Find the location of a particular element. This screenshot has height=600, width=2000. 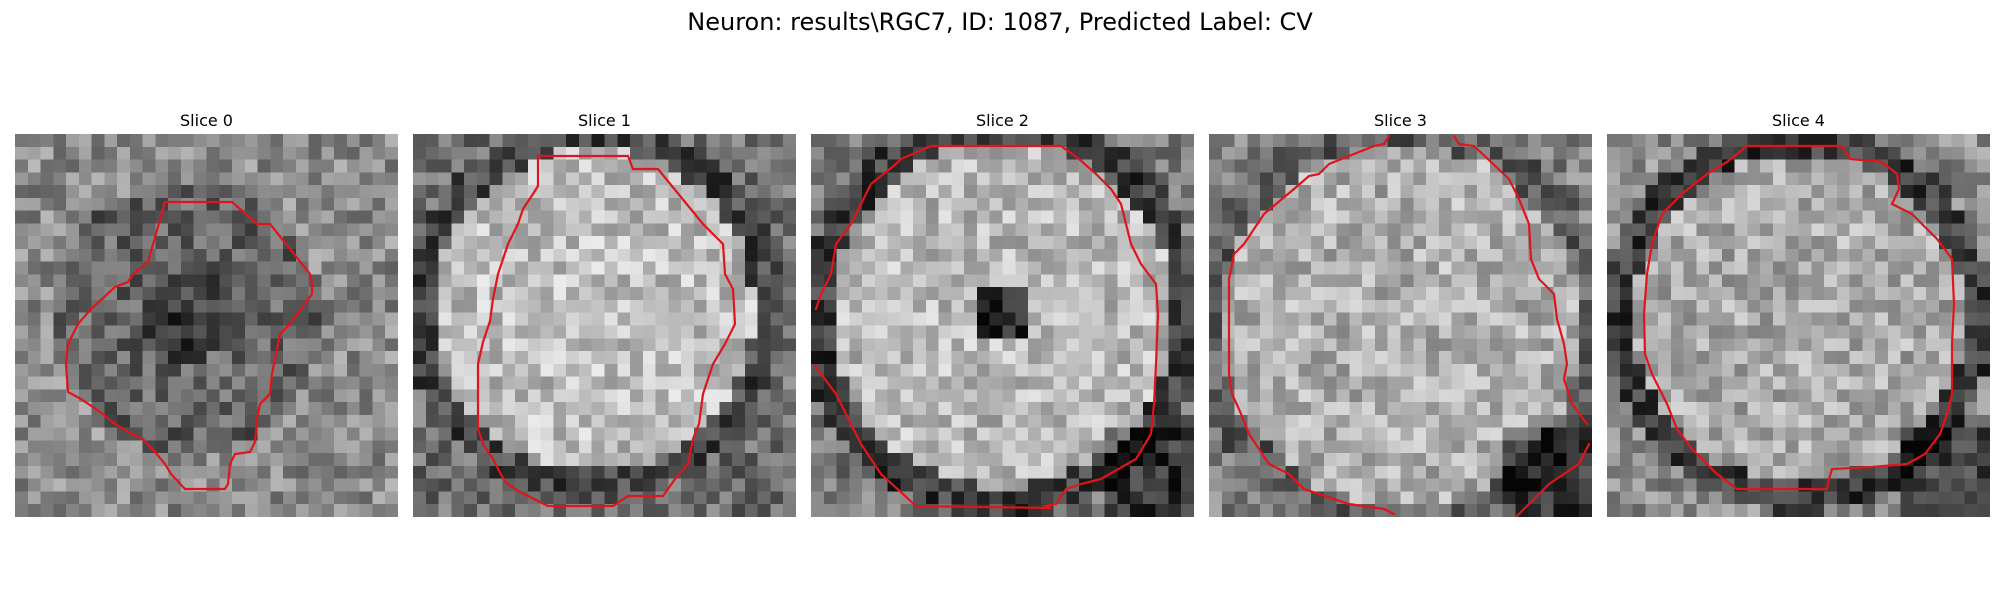

slice-title-0: Slice 0 is located at coordinates (206, 120).